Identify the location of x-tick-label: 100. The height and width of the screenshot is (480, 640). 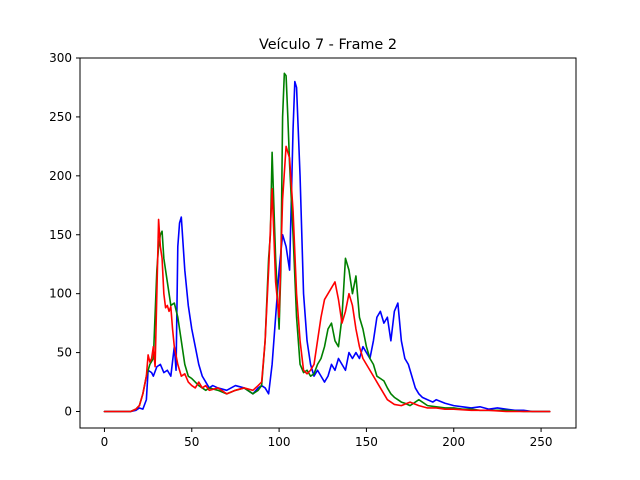
(279, 442).